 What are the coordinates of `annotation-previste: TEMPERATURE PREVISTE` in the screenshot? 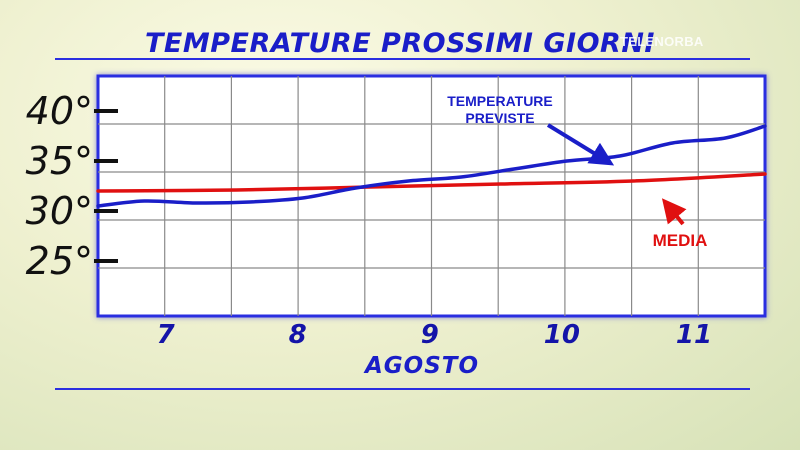 It's located at (531, 129).